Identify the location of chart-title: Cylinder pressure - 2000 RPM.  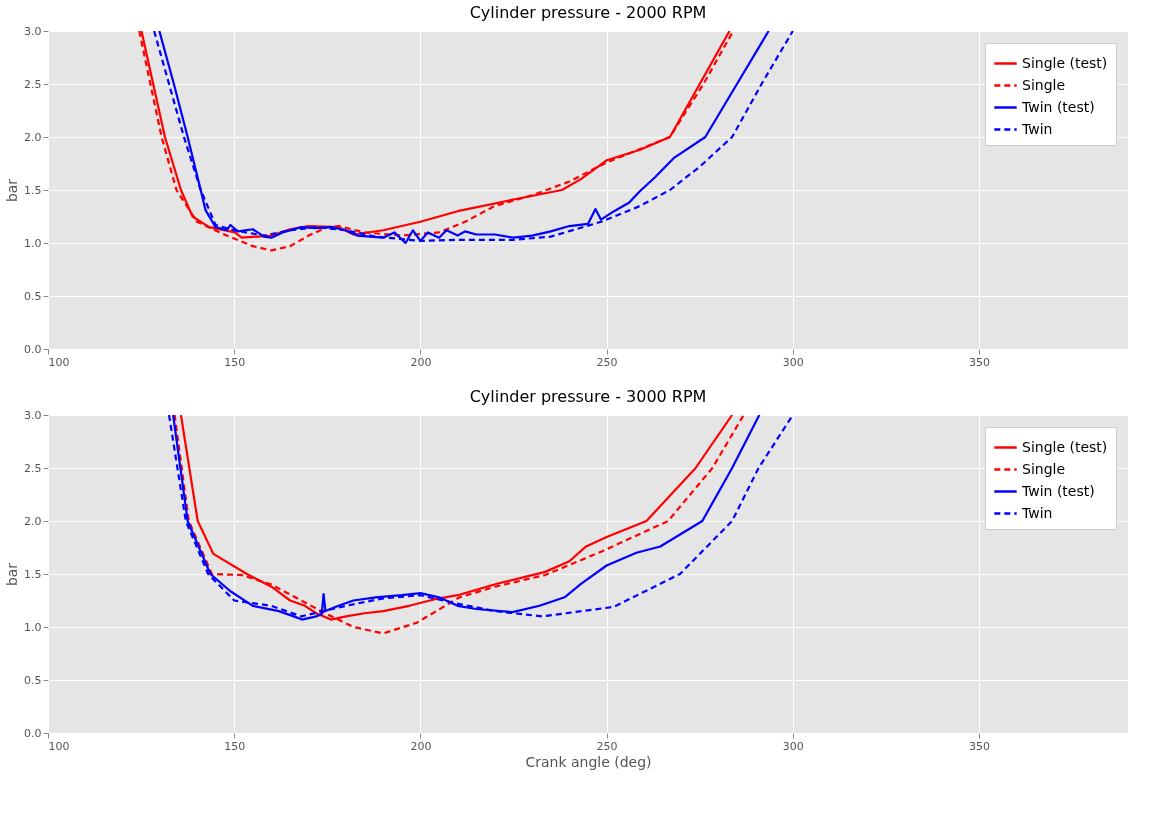
(588, 12).